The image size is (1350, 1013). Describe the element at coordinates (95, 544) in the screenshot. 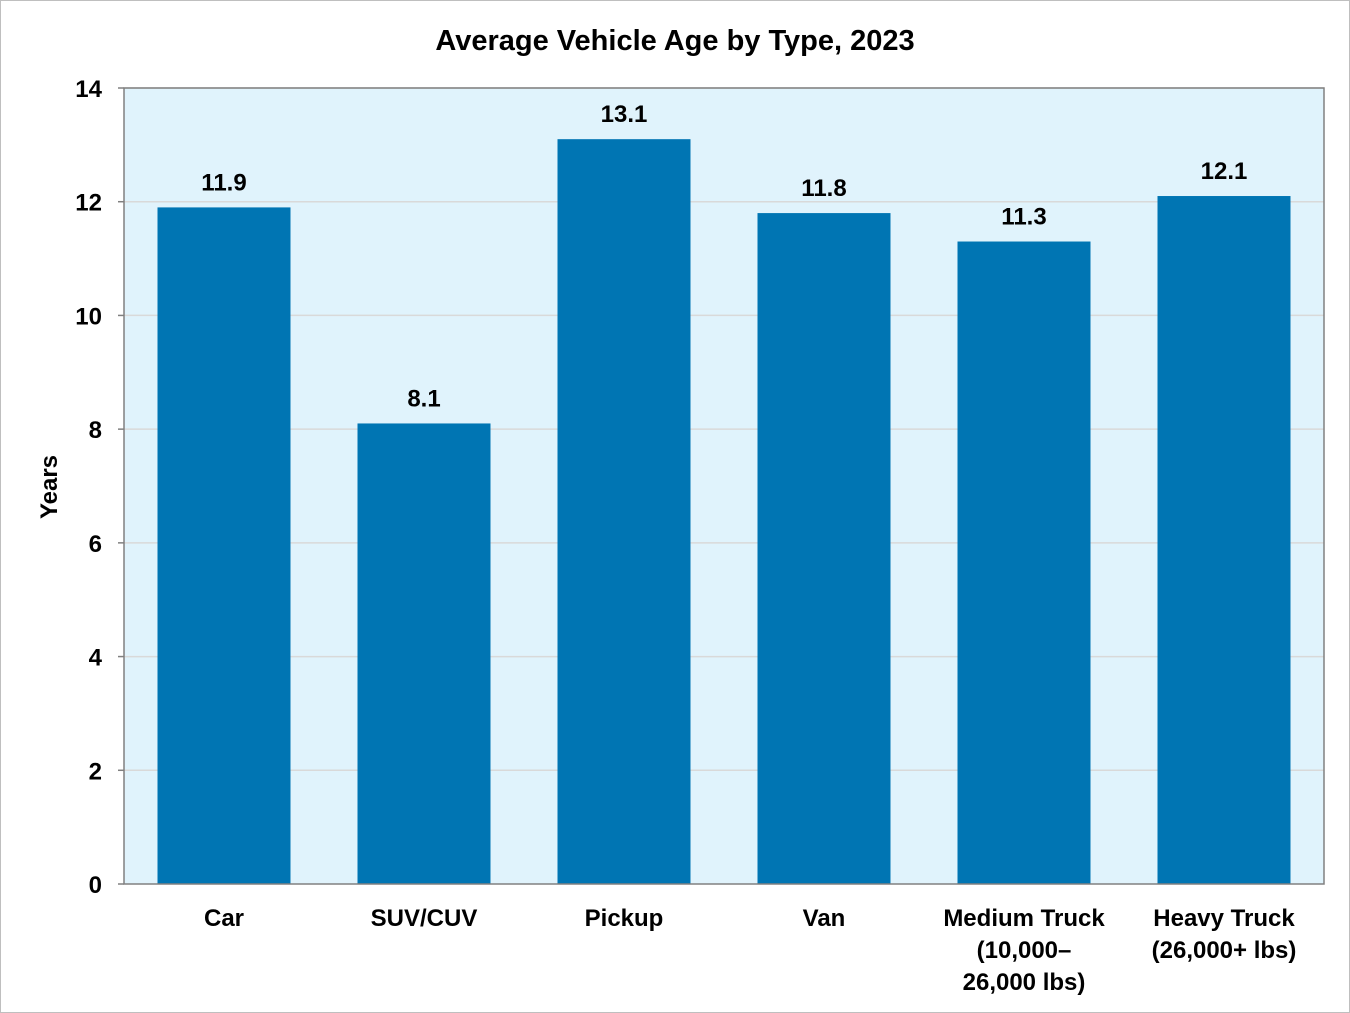

I see `y-tick-label: 6` at that location.